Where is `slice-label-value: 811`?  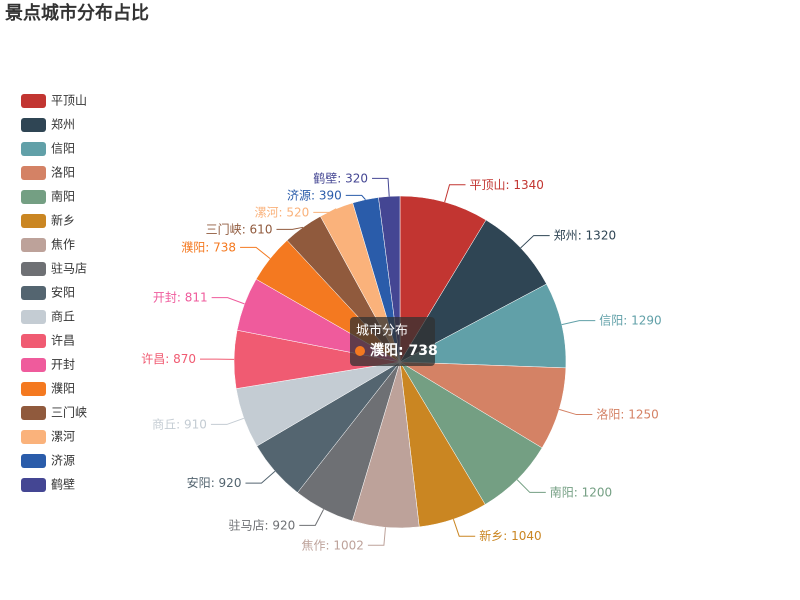 slice-label-value: 811 is located at coordinates (196, 297).